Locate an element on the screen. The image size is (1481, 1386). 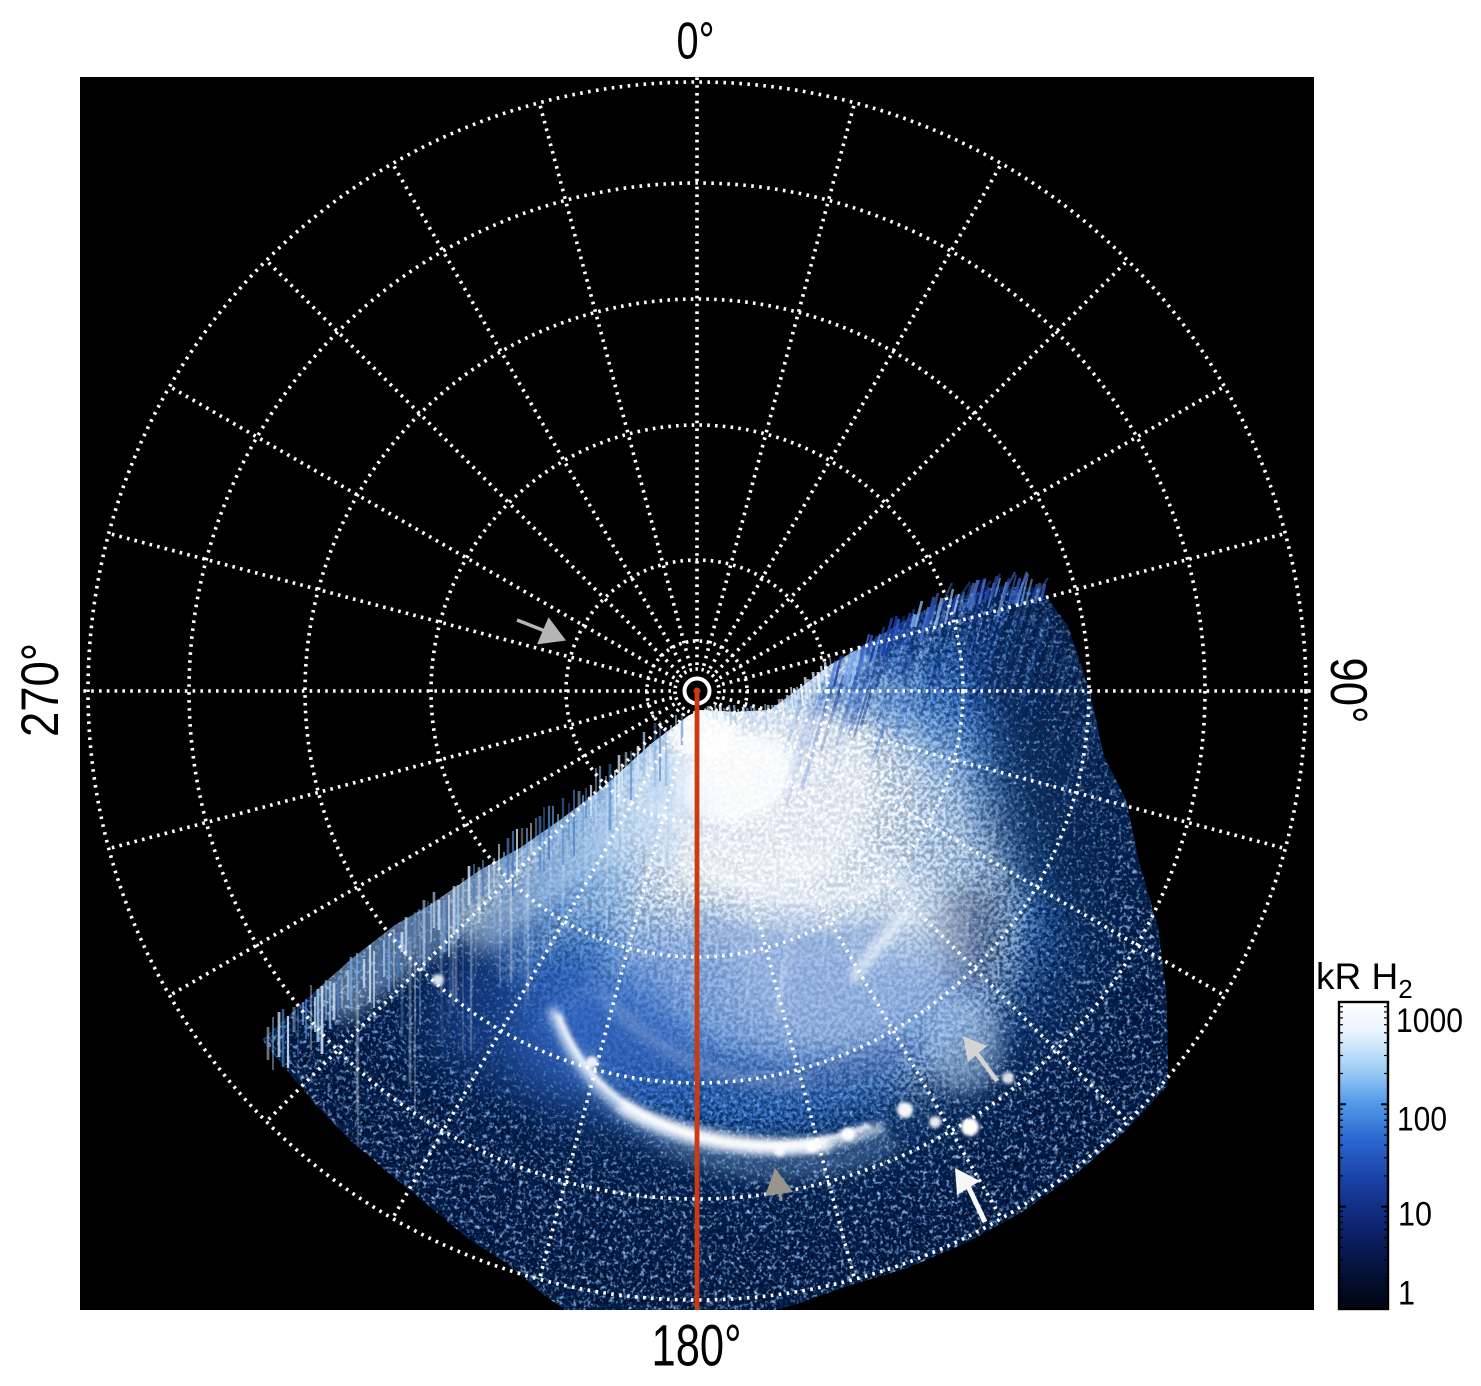
svg-text: 90° is located at coordinates (1348, 691).